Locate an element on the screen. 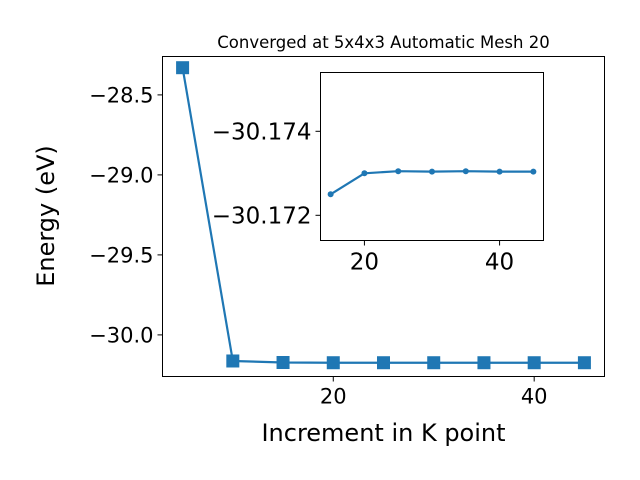  y-axis-label: Energy (eV) is located at coordinates (46, 216).